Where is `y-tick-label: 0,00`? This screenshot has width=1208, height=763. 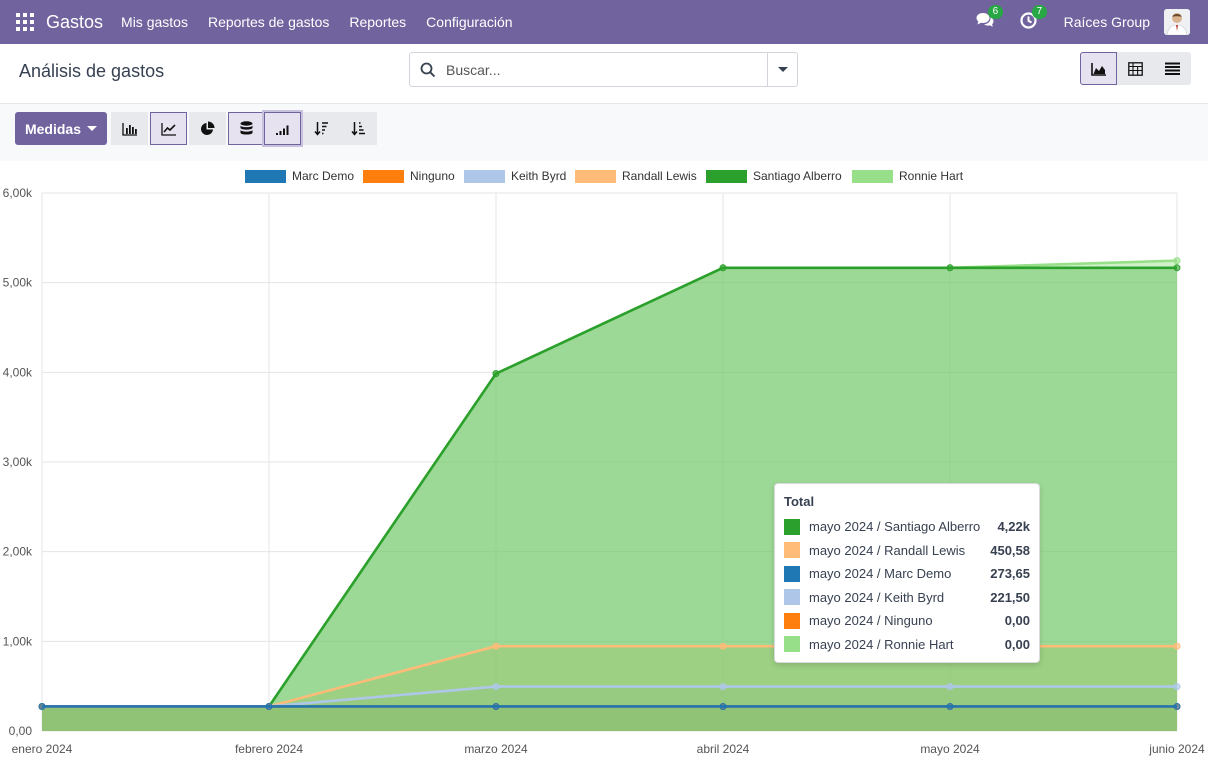
y-tick-label: 0,00 is located at coordinates (21, 731).